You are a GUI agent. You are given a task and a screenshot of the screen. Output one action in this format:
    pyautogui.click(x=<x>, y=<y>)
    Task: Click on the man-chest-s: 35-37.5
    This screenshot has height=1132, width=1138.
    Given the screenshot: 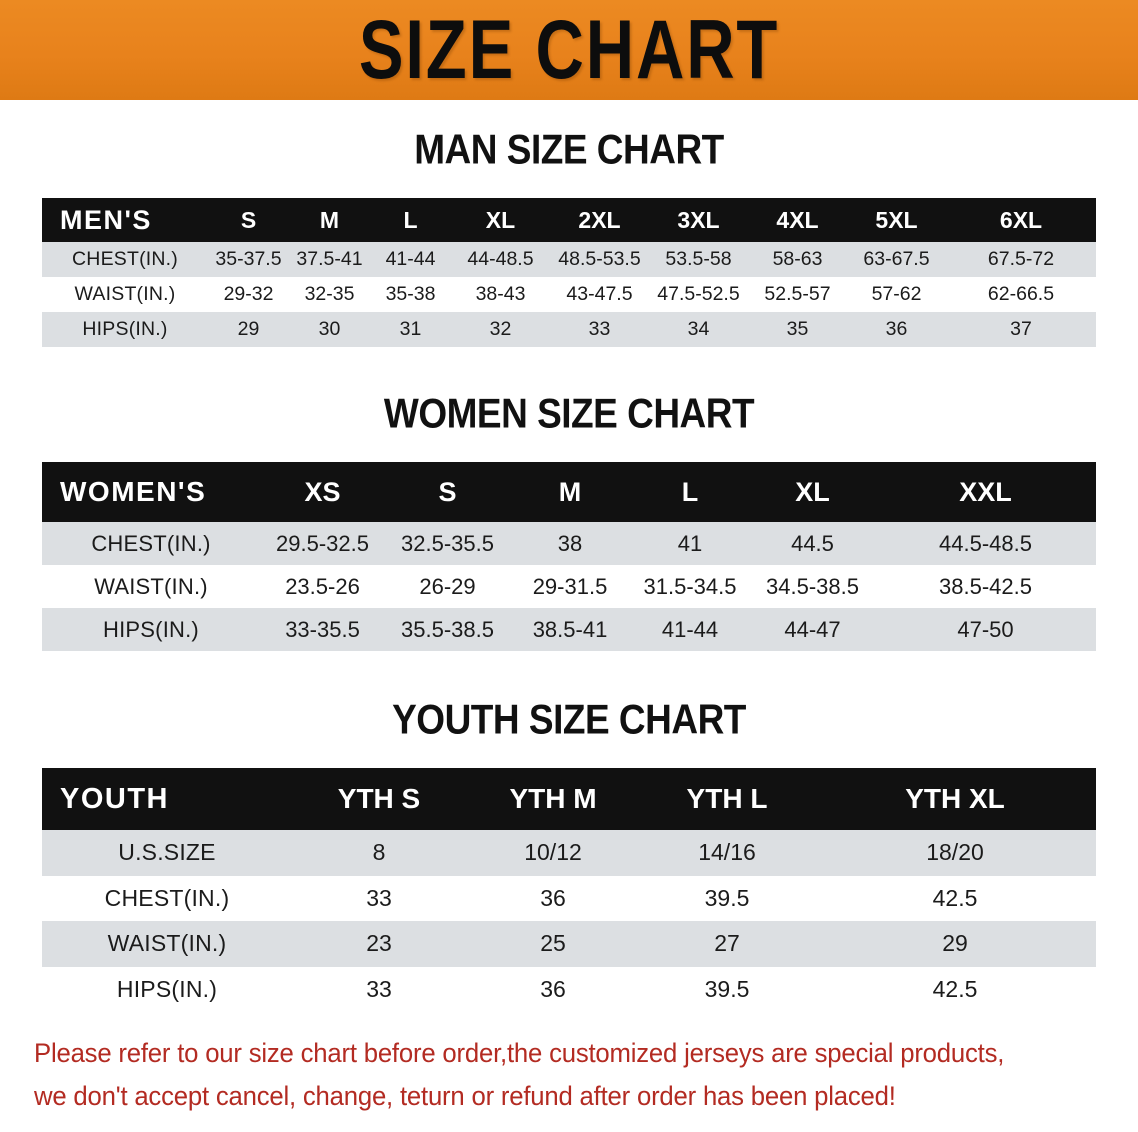 What is the action you would take?
    pyautogui.click(x=248, y=259)
    